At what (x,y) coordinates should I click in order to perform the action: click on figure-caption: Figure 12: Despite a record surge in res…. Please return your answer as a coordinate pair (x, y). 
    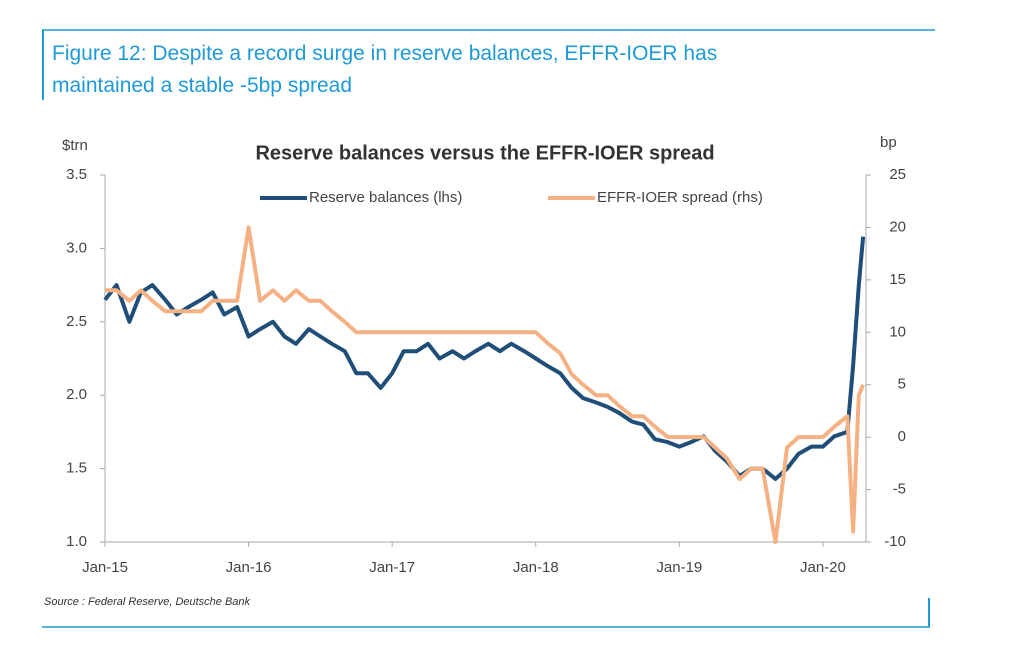
    Looking at the image, I should click on (385, 53).